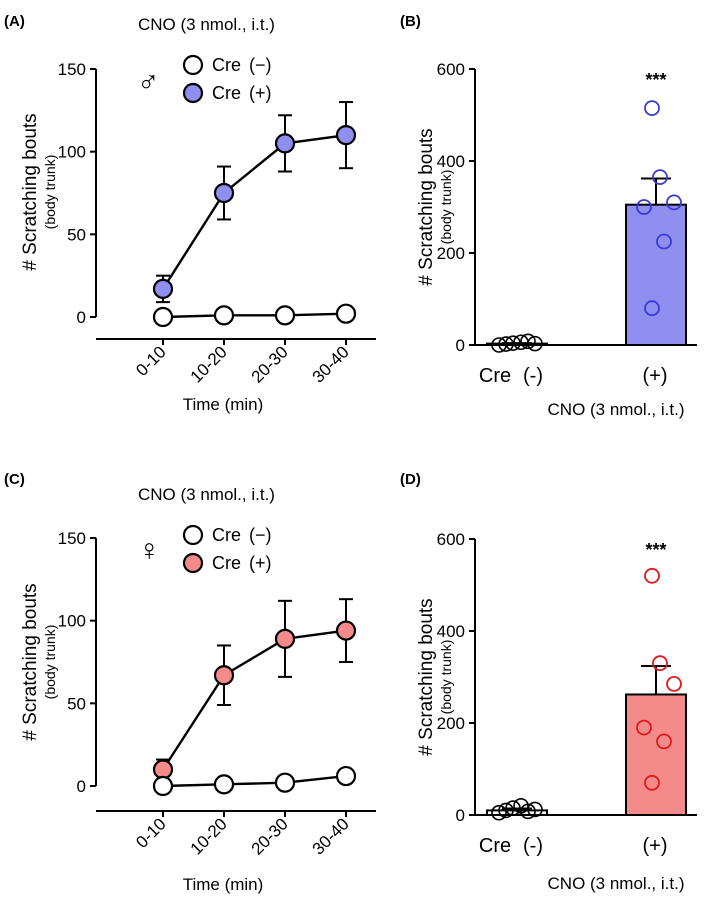 Image resolution: width=709 pixels, height=916 pixels. What do you see at coordinates (227, 549) in the screenshot?
I see `legend-c: Cre (−) Cre (+)` at bounding box center [227, 549].